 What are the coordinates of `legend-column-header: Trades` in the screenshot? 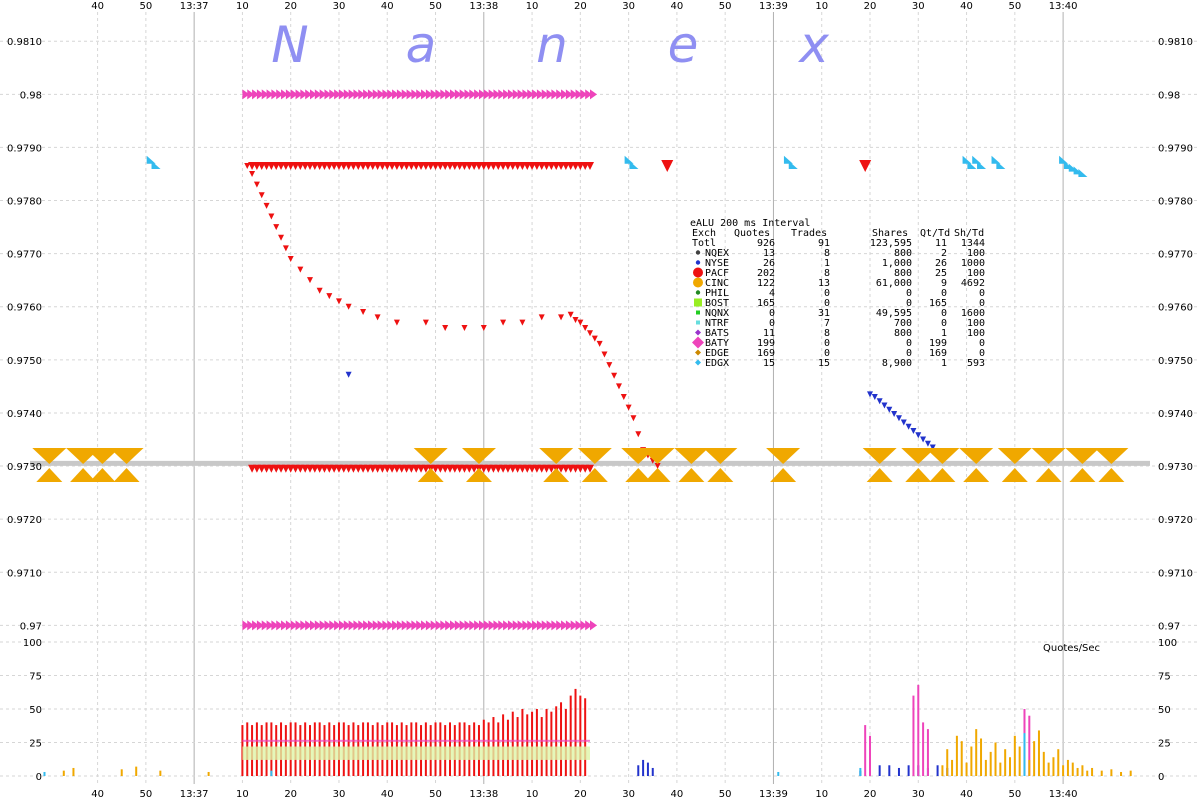 It's located at (809, 233).